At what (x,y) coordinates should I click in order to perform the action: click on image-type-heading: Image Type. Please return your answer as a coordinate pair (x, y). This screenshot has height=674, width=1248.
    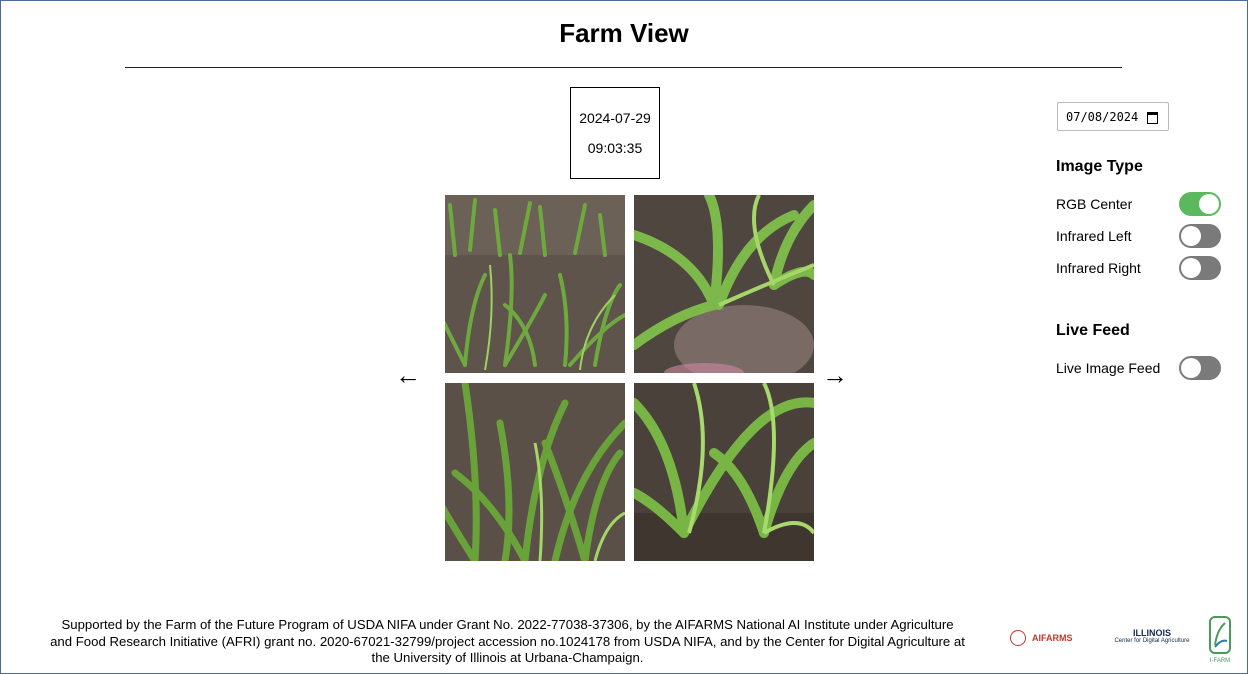
    Looking at the image, I should click on (1099, 166).